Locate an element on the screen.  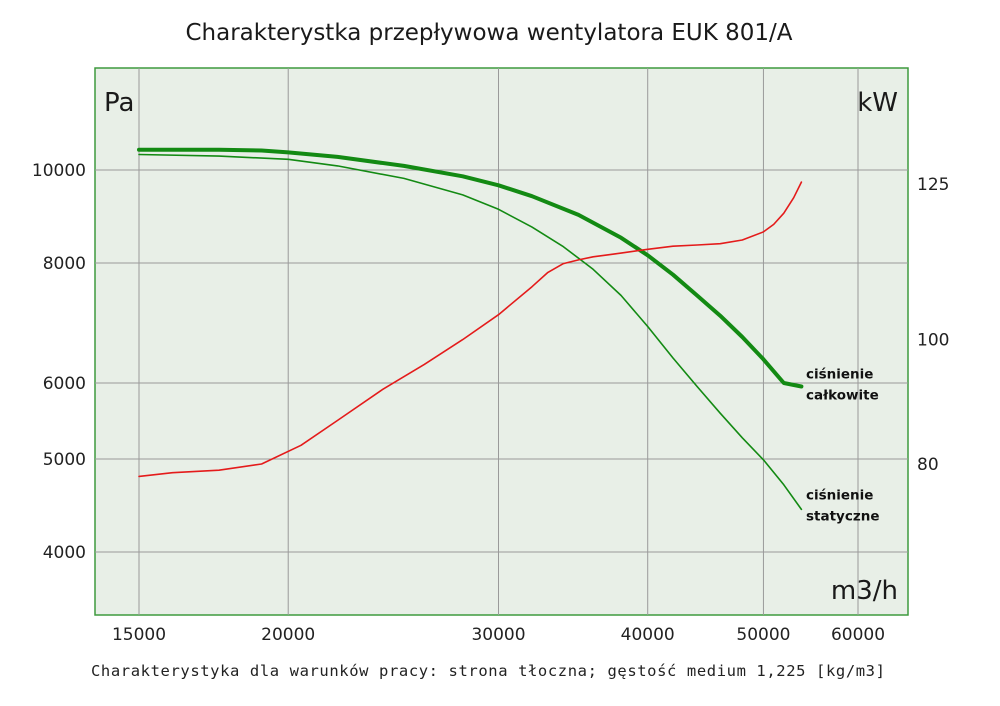
total-pressure-label: ciśnienie is located at coordinates (839, 374).